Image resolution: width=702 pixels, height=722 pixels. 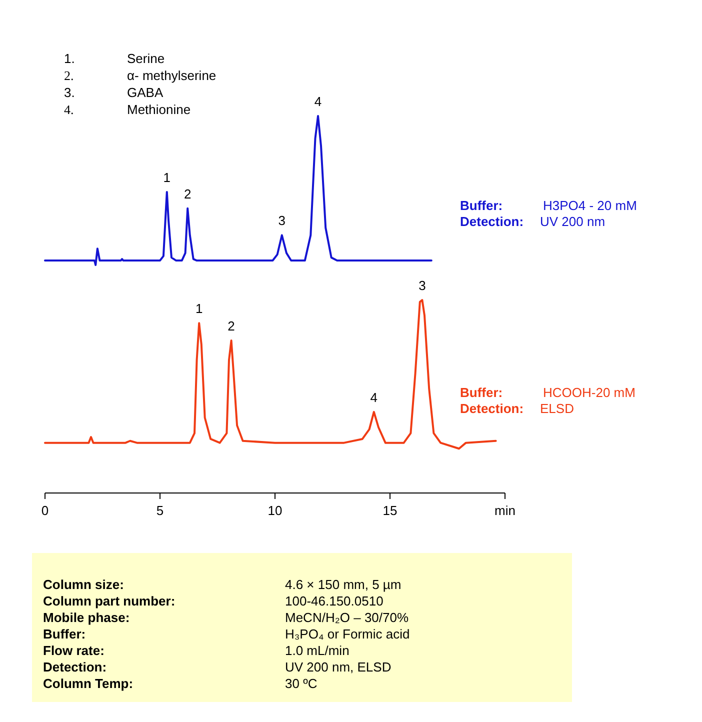 What do you see at coordinates (86, 617) in the screenshot?
I see `text: Mobile phase:` at bounding box center [86, 617].